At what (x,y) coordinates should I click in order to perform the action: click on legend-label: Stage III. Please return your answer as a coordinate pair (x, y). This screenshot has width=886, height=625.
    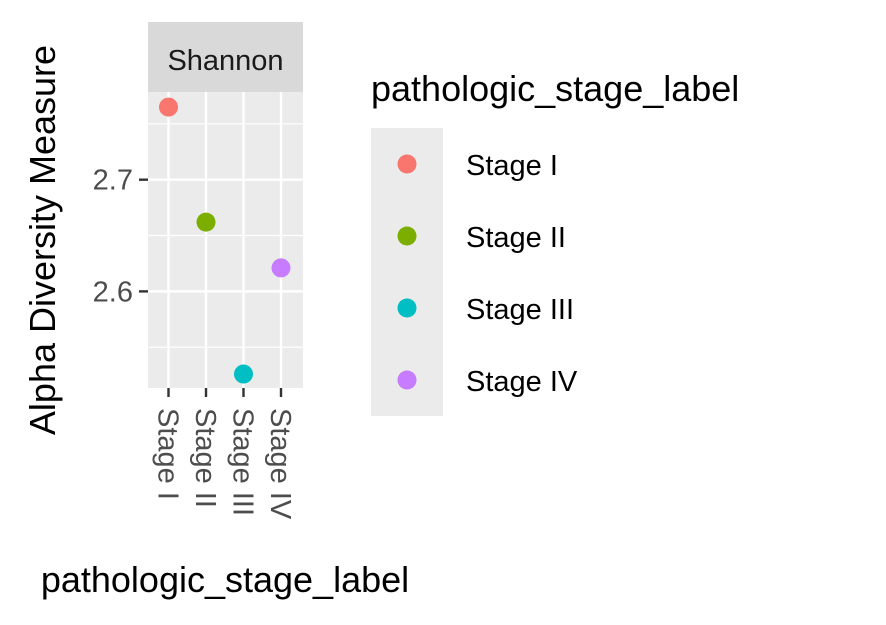
    Looking at the image, I should click on (520, 310).